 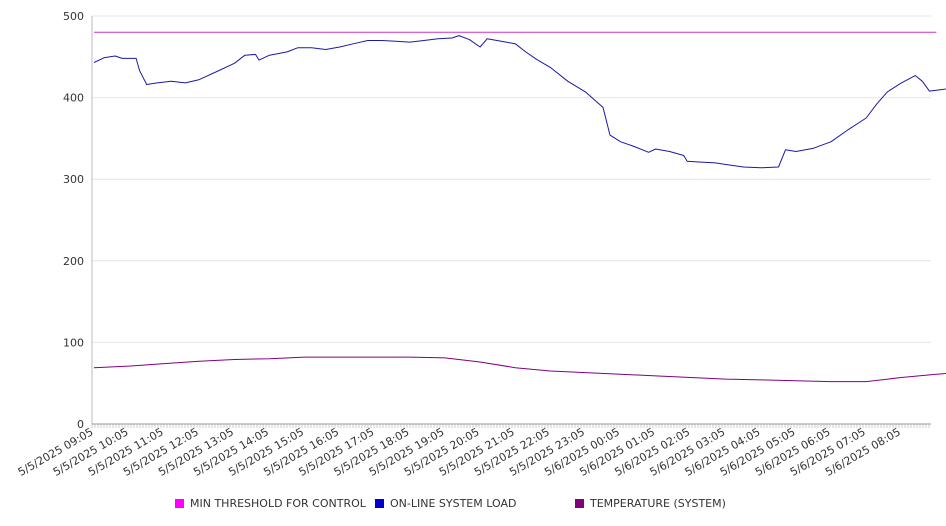 What do you see at coordinates (73, 342) in the screenshot?
I see `y-tick-label: 100` at bounding box center [73, 342].